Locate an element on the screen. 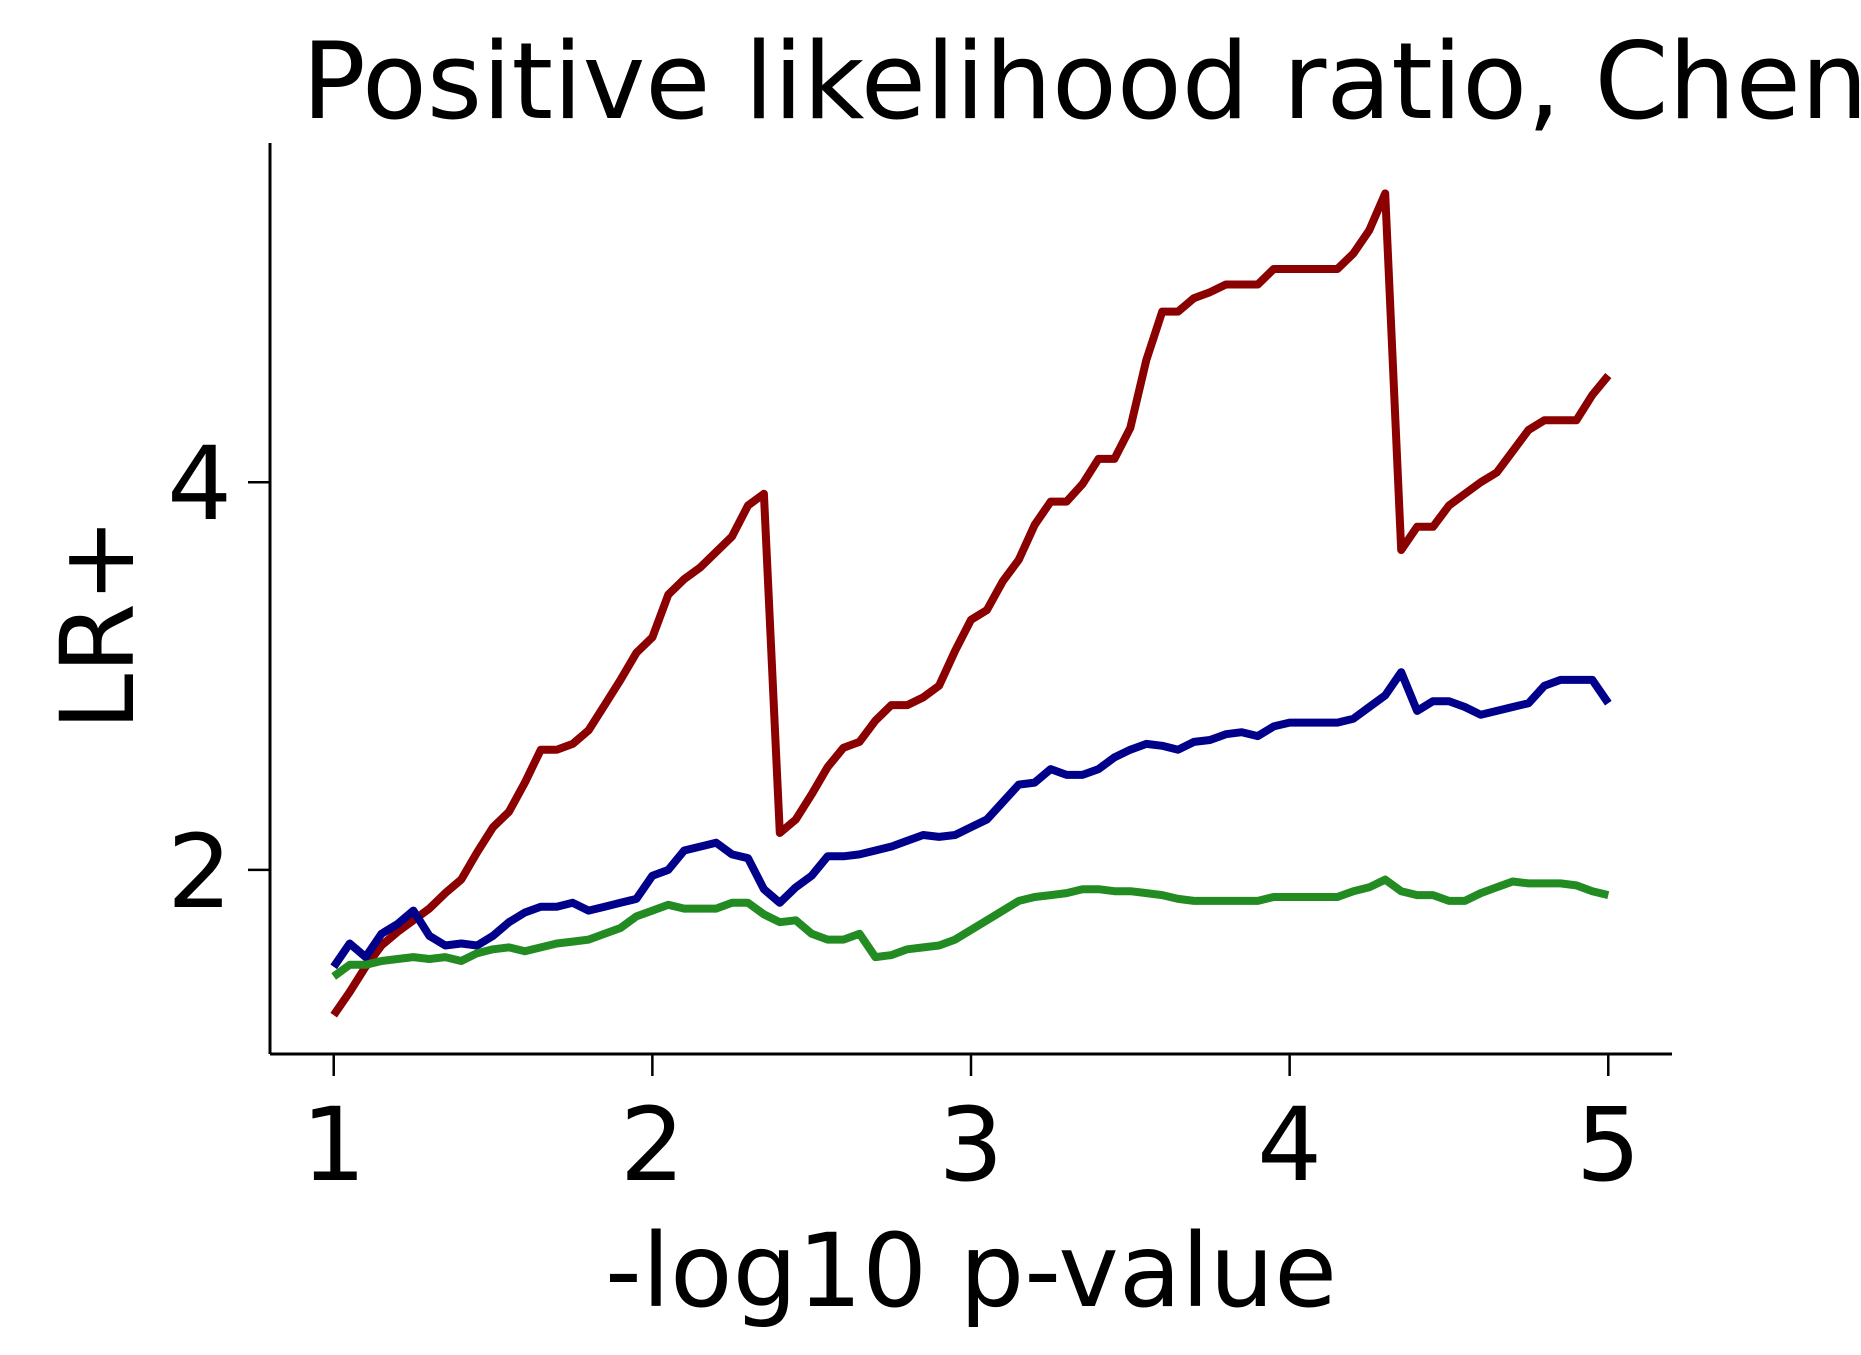 The width and height of the screenshot is (1861, 1355). y-axis-label: LR+ is located at coordinates (98, 623).